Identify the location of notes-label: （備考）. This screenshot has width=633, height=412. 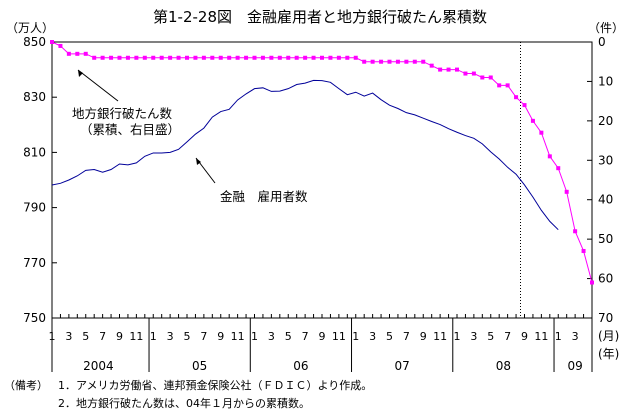
(26, 385).